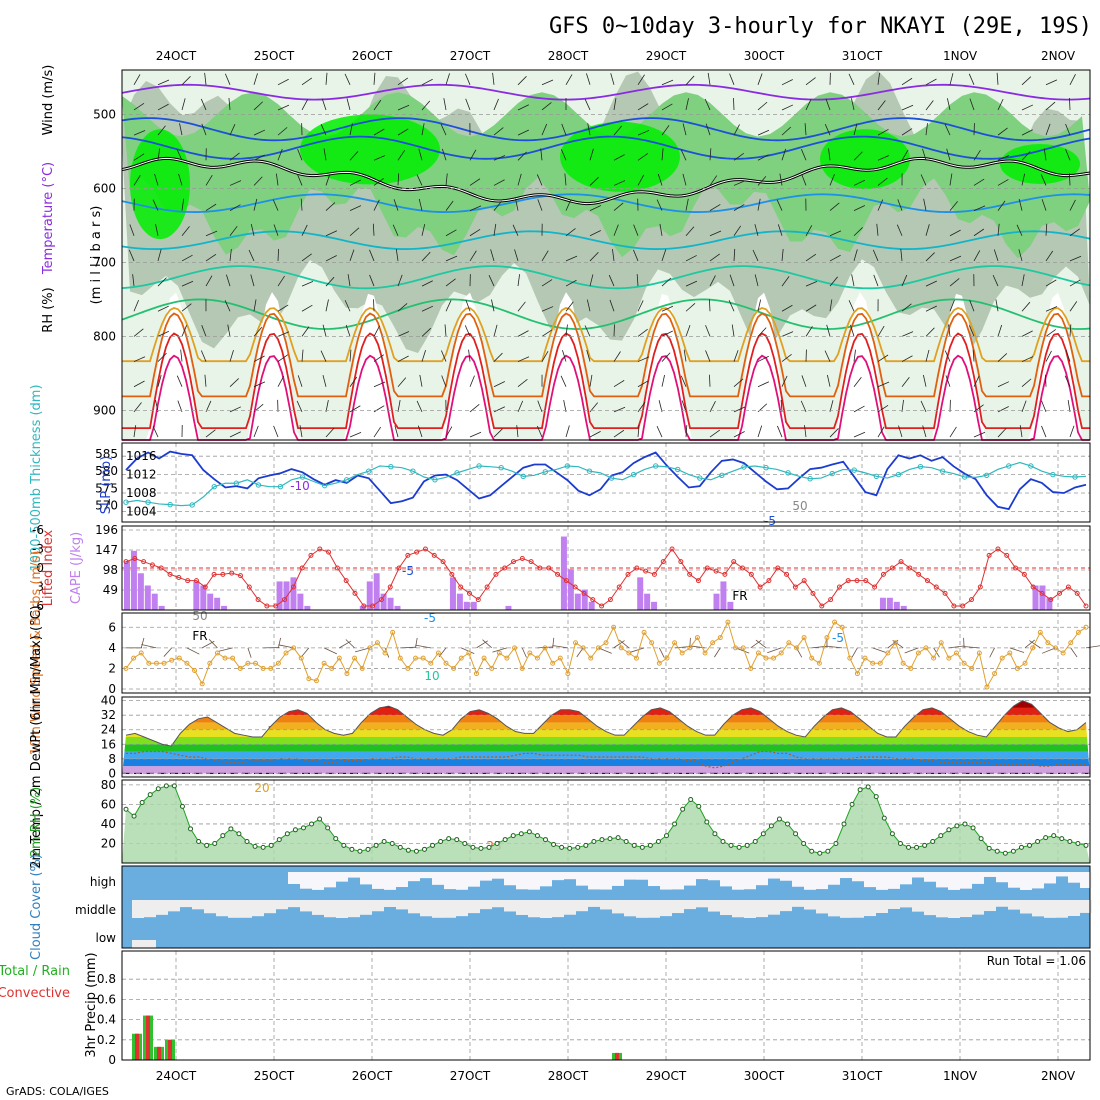 This screenshot has width=1100, height=1100. What do you see at coordinates (770, 521) in the screenshot?
I see `contour-label: -5` at bounding box center [770, 521].